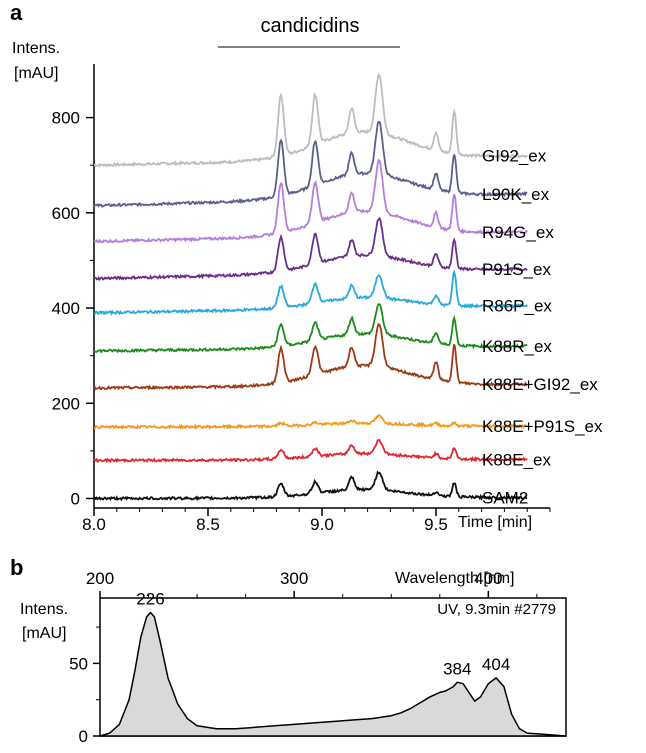  I want to click on series-label-l90k-ex: L90K_ex, so click(516, 194).